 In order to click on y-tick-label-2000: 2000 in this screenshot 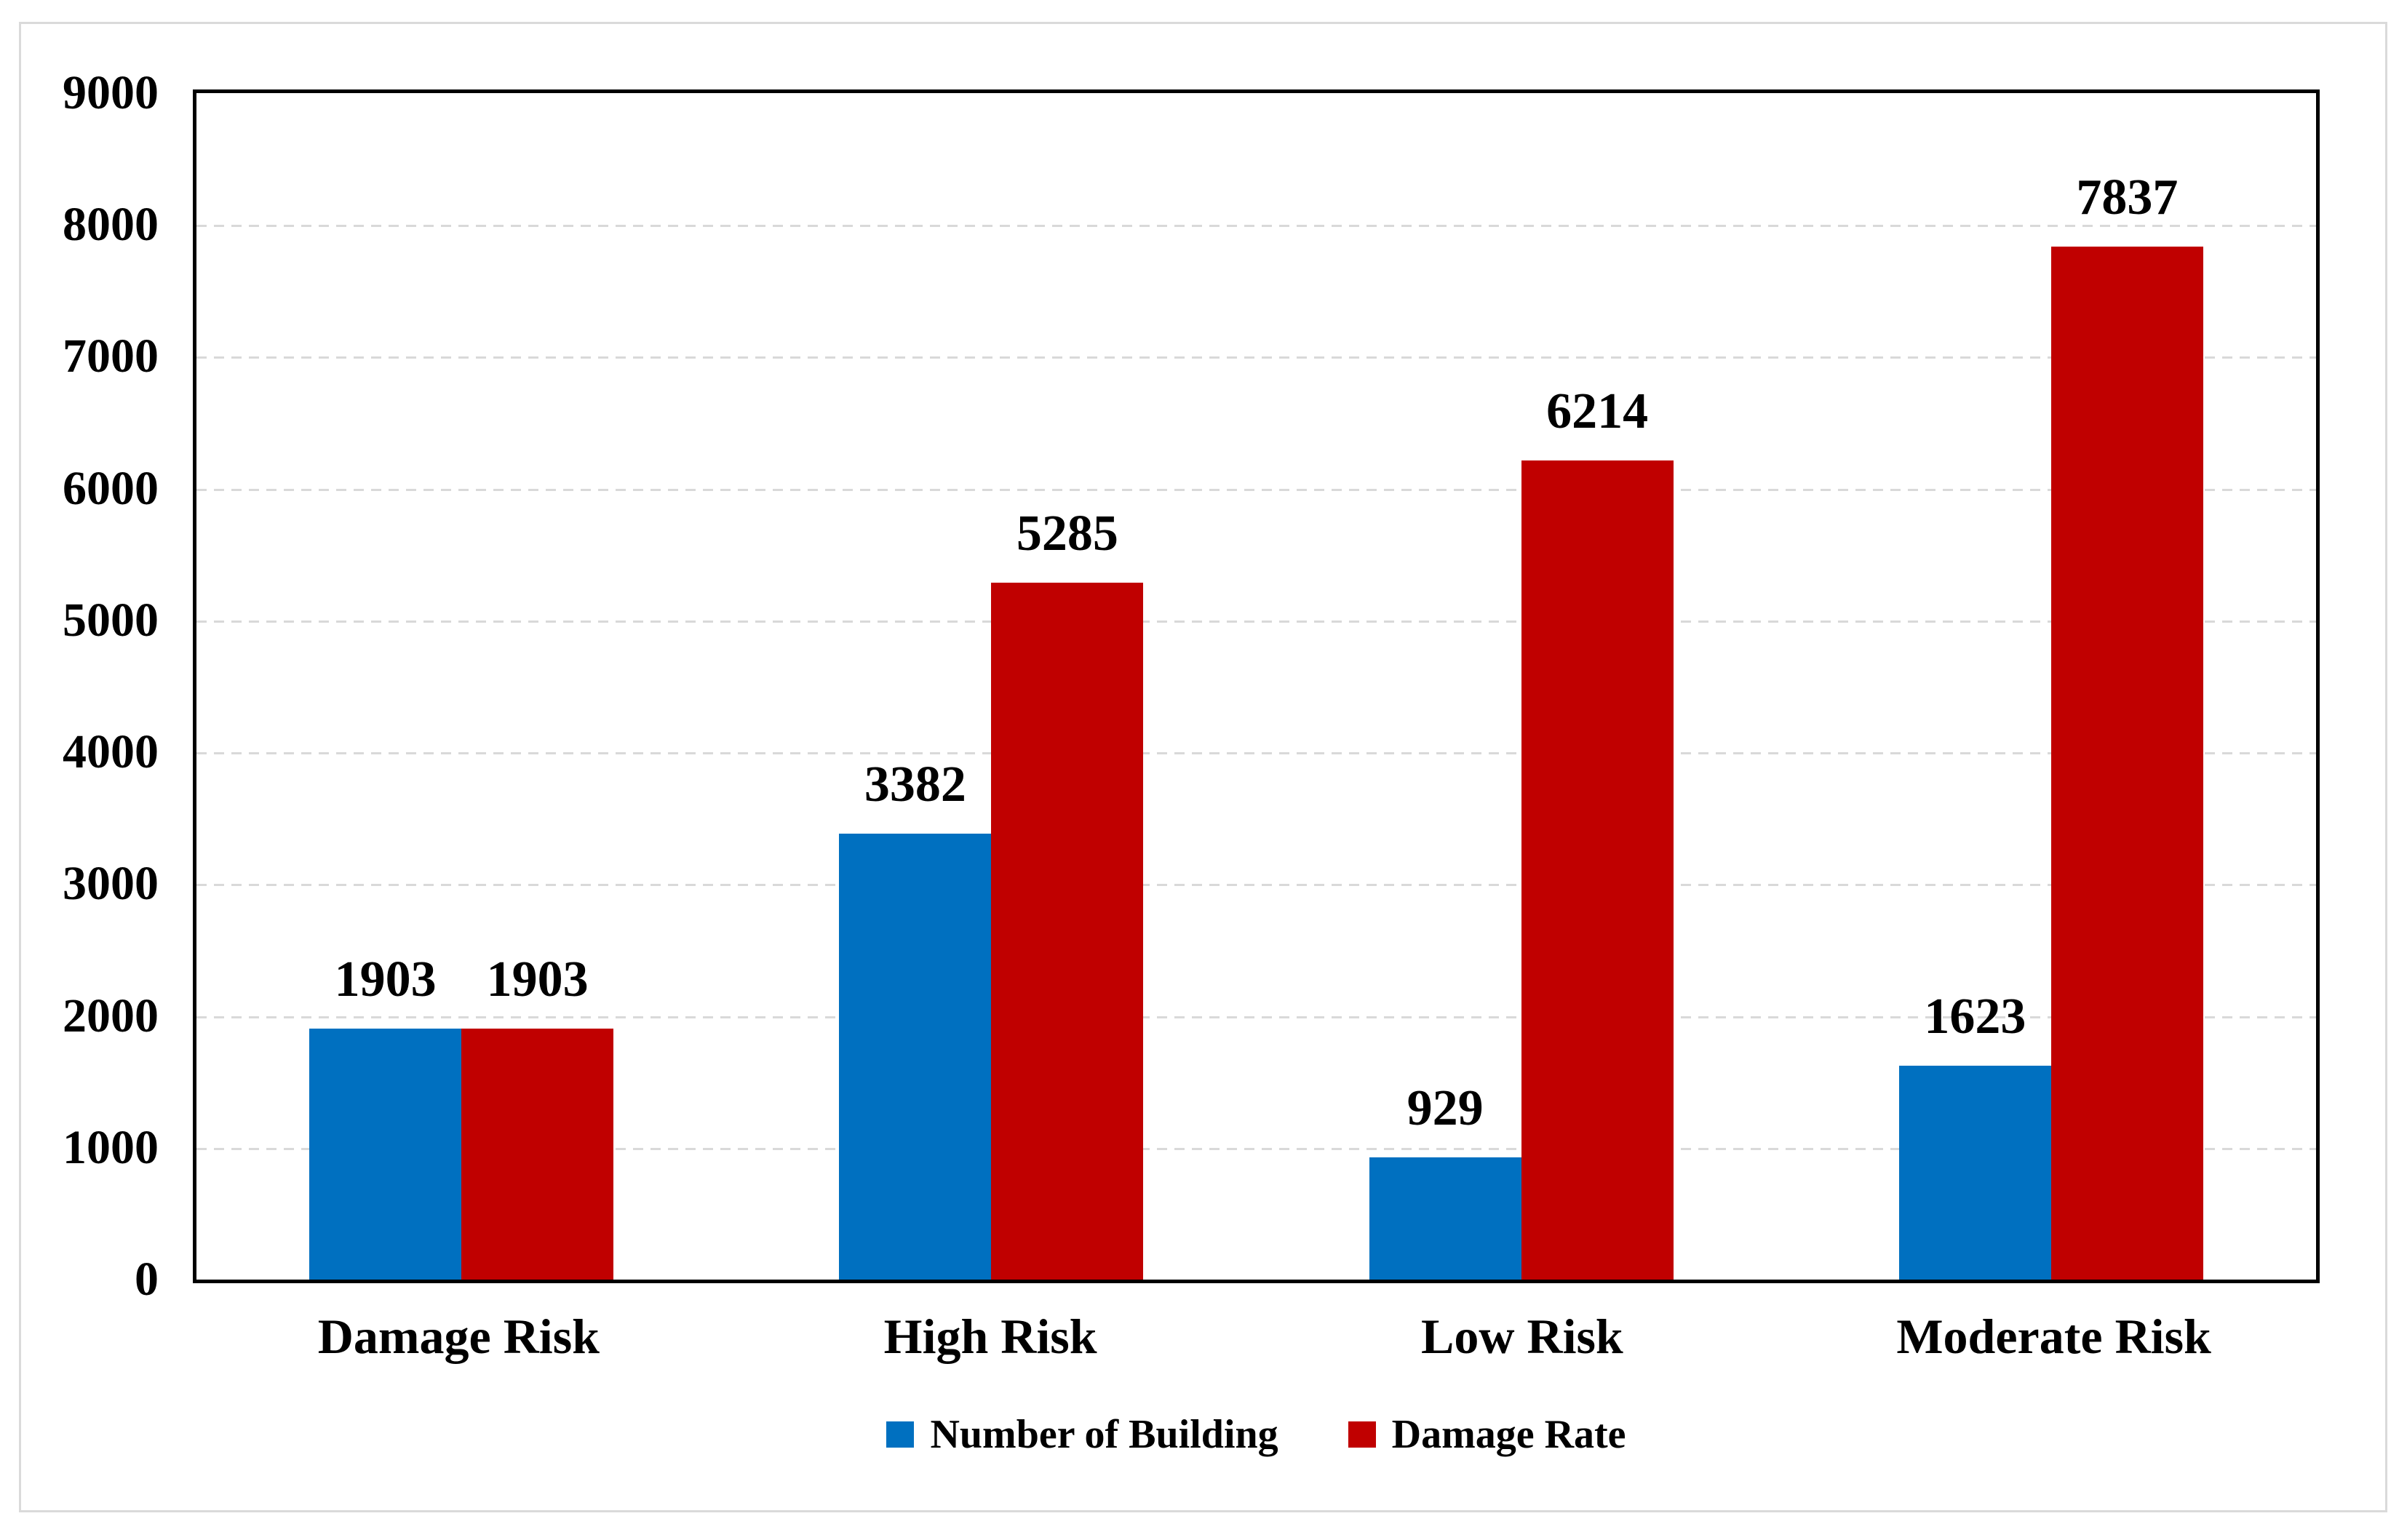, I will do `click(111, 1016)`.